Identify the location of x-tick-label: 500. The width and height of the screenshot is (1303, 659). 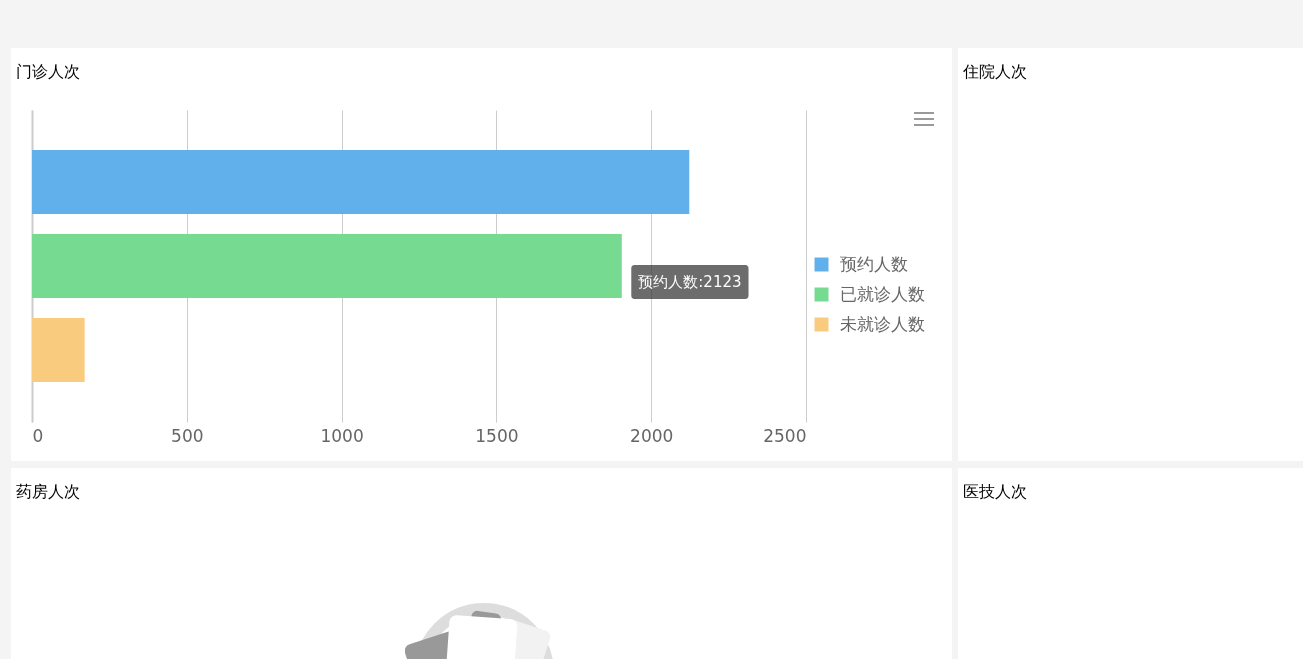
(187, 435).